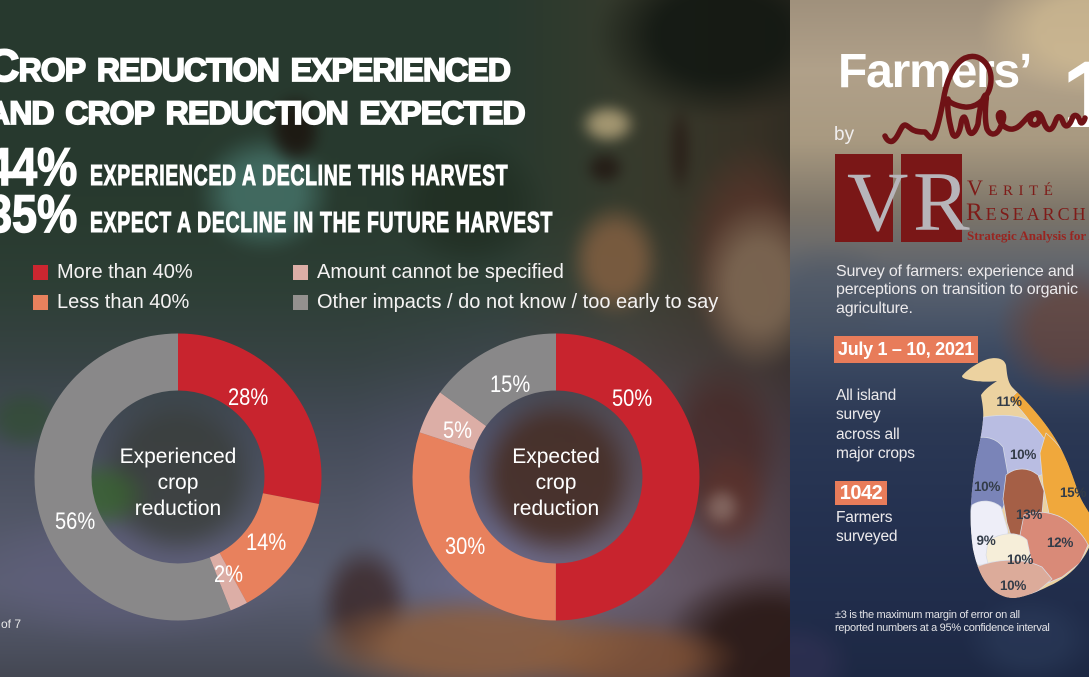 The width and height of the screenshot is (1089, 677). I want to click on svg-text: 15%, so click(1073, 492).